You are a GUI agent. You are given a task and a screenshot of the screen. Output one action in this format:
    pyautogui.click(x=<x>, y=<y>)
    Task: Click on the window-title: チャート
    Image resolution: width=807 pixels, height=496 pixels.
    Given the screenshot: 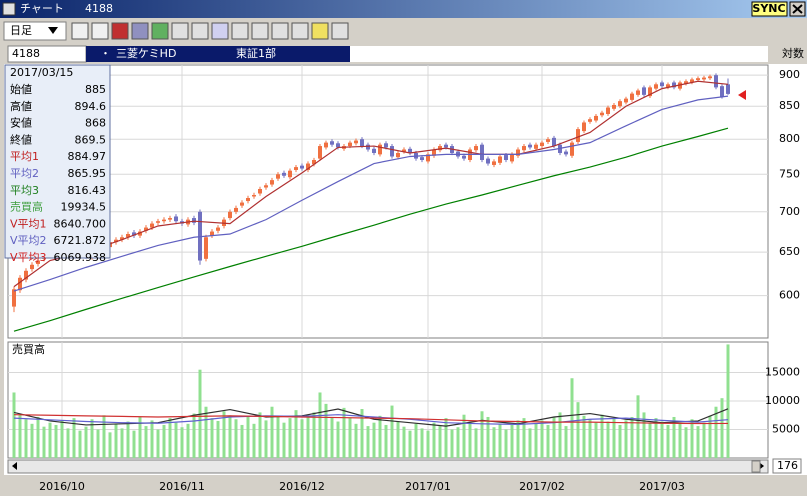 What is the action you would take?
    pyautogui.click(x=42, y=8)
    